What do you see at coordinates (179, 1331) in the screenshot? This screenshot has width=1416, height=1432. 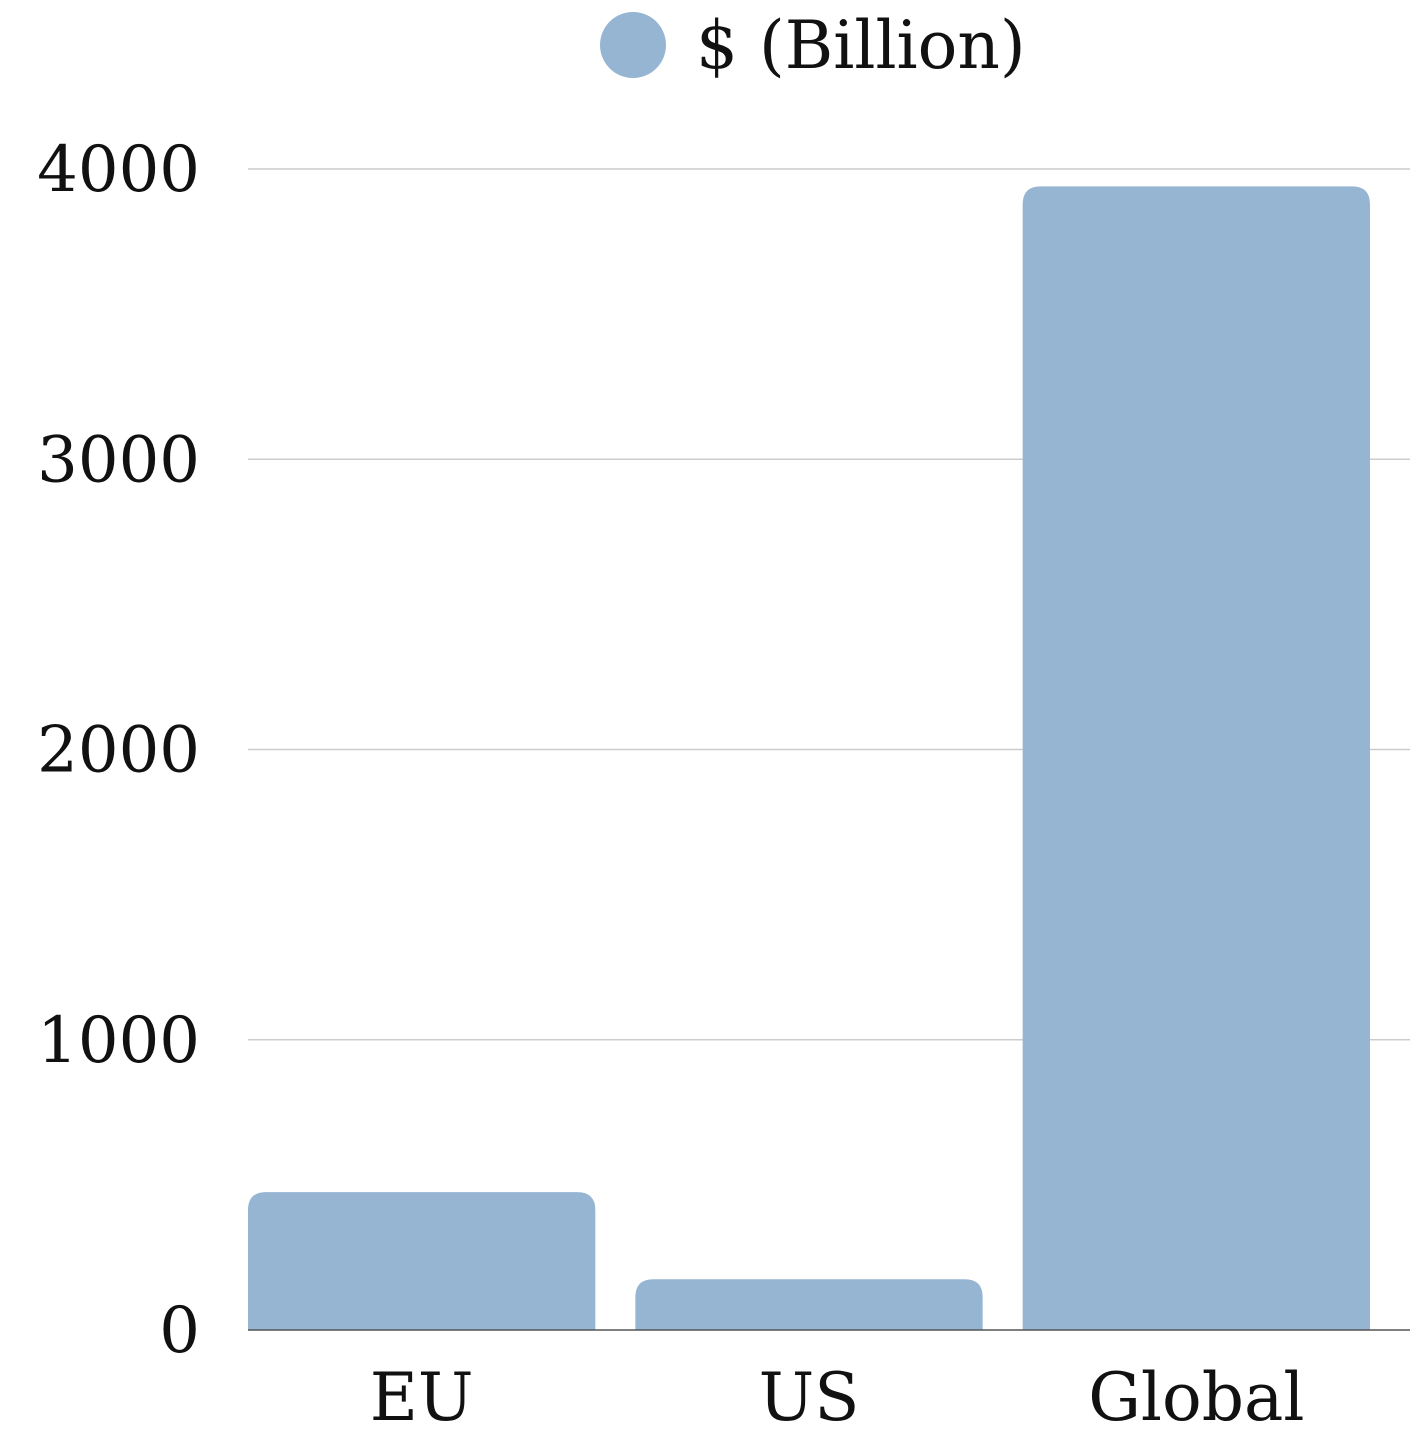 I see `y-tick-label: 0` at bounding box center [179, 1331].